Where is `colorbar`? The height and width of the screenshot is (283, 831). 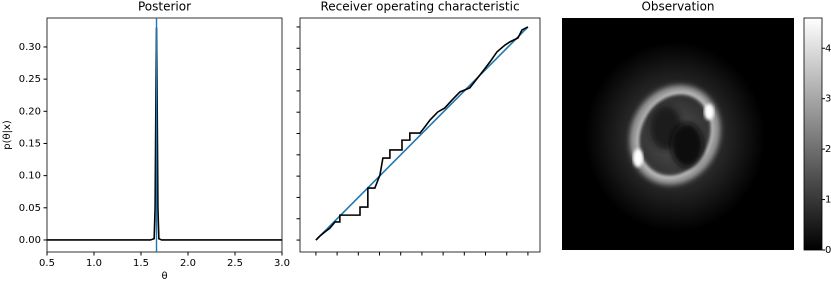 colorbar is located at coordinates (813, 134).